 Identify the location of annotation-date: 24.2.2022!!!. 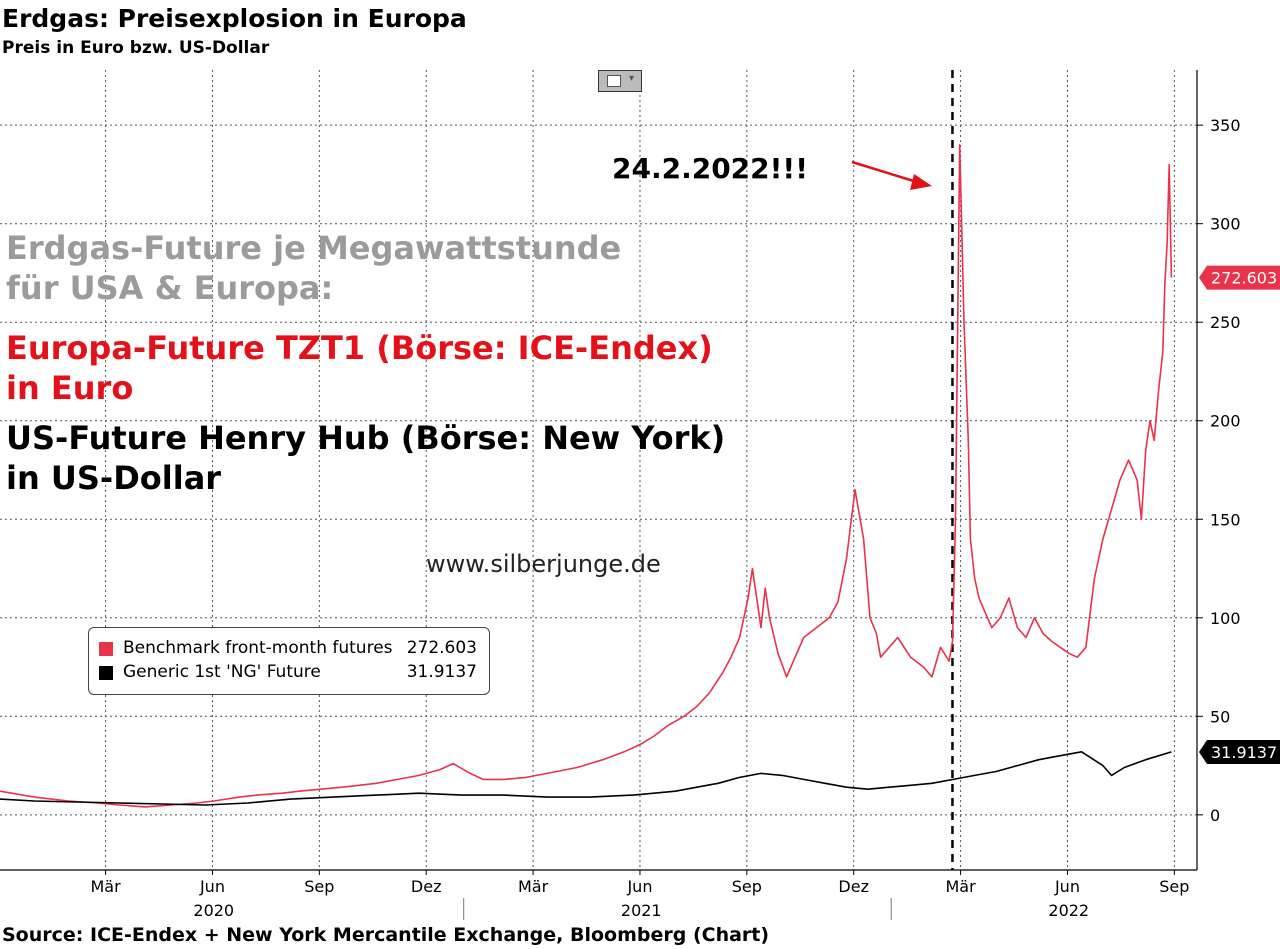
(710, 168).